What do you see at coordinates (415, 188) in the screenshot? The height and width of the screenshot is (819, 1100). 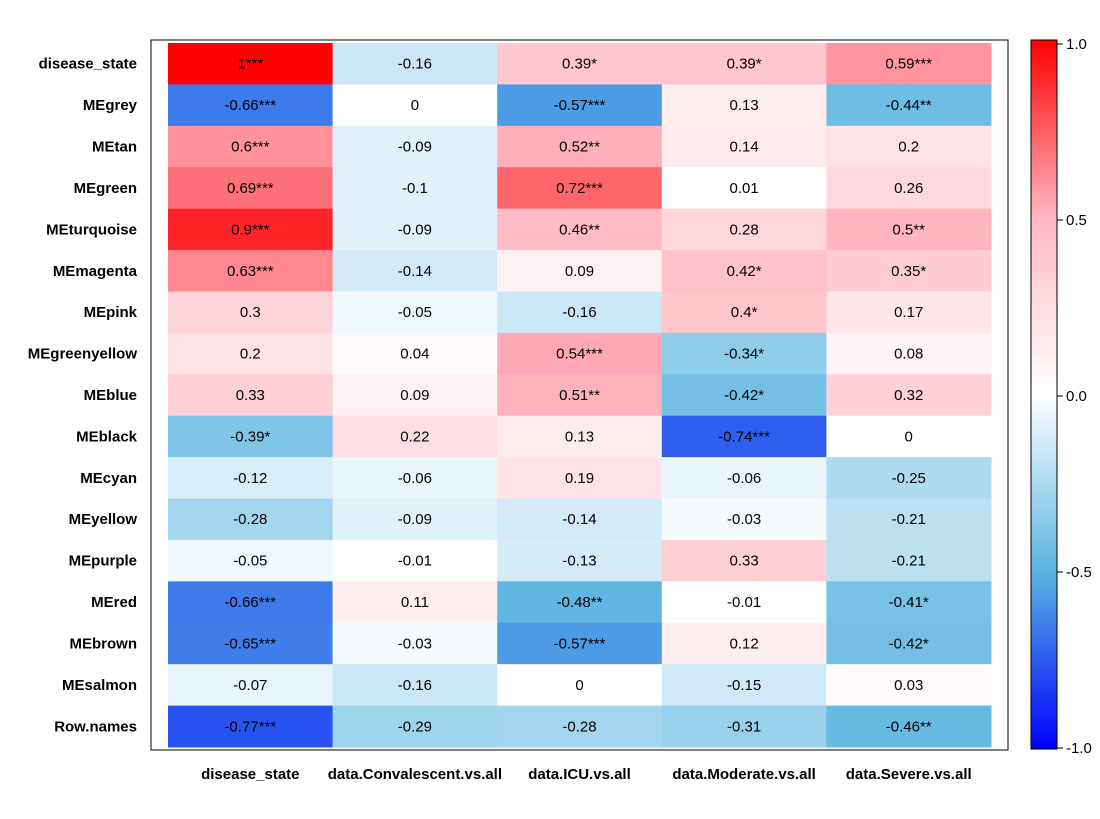 I see `cell-value-label: -0.1` at bounding box center [415, 188].